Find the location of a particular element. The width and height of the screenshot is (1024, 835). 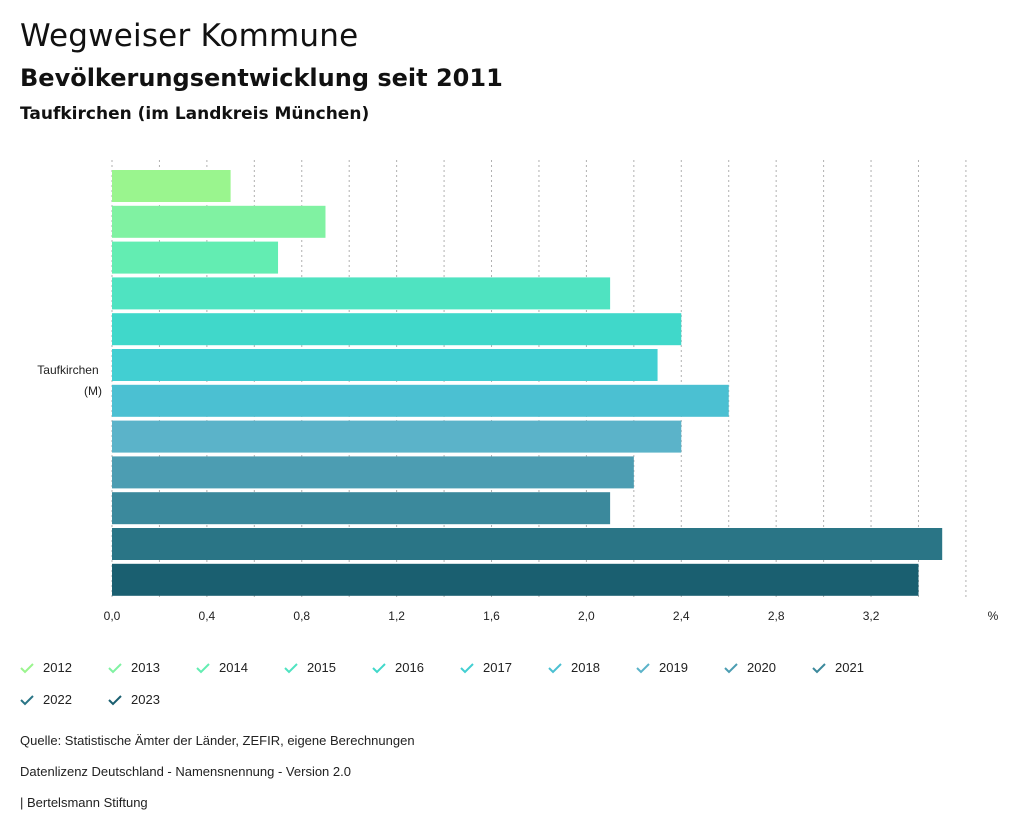

x-tick-label: 2,4 is located at coordinates (681, 616).